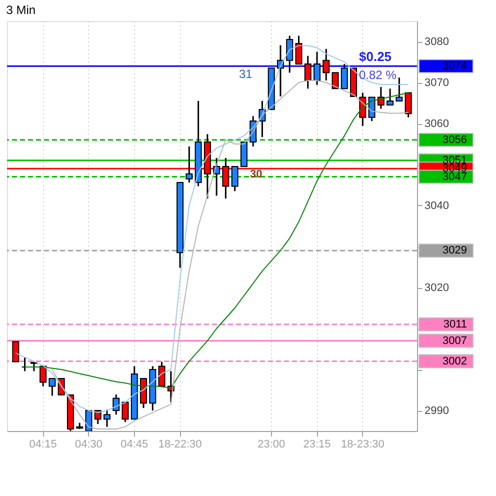 The height and width of the screenshot is (496, 496). Describe the element at coordinates (454, 140) in the screenshot. I see `ref-line-label: 3056` at that location.